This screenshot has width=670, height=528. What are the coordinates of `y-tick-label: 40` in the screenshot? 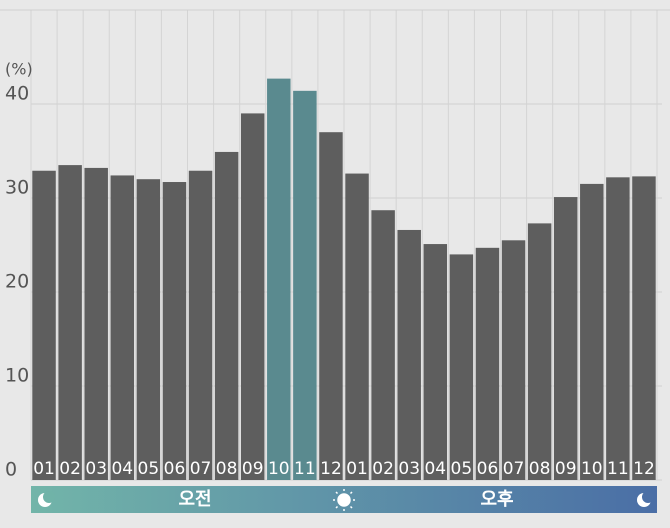 It's located at (17, 94).